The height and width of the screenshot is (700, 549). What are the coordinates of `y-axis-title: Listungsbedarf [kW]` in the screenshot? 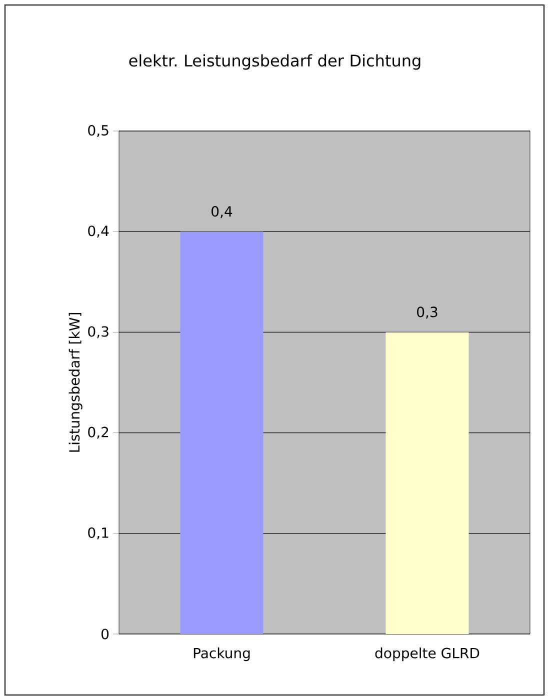 It's located at (75, 382).